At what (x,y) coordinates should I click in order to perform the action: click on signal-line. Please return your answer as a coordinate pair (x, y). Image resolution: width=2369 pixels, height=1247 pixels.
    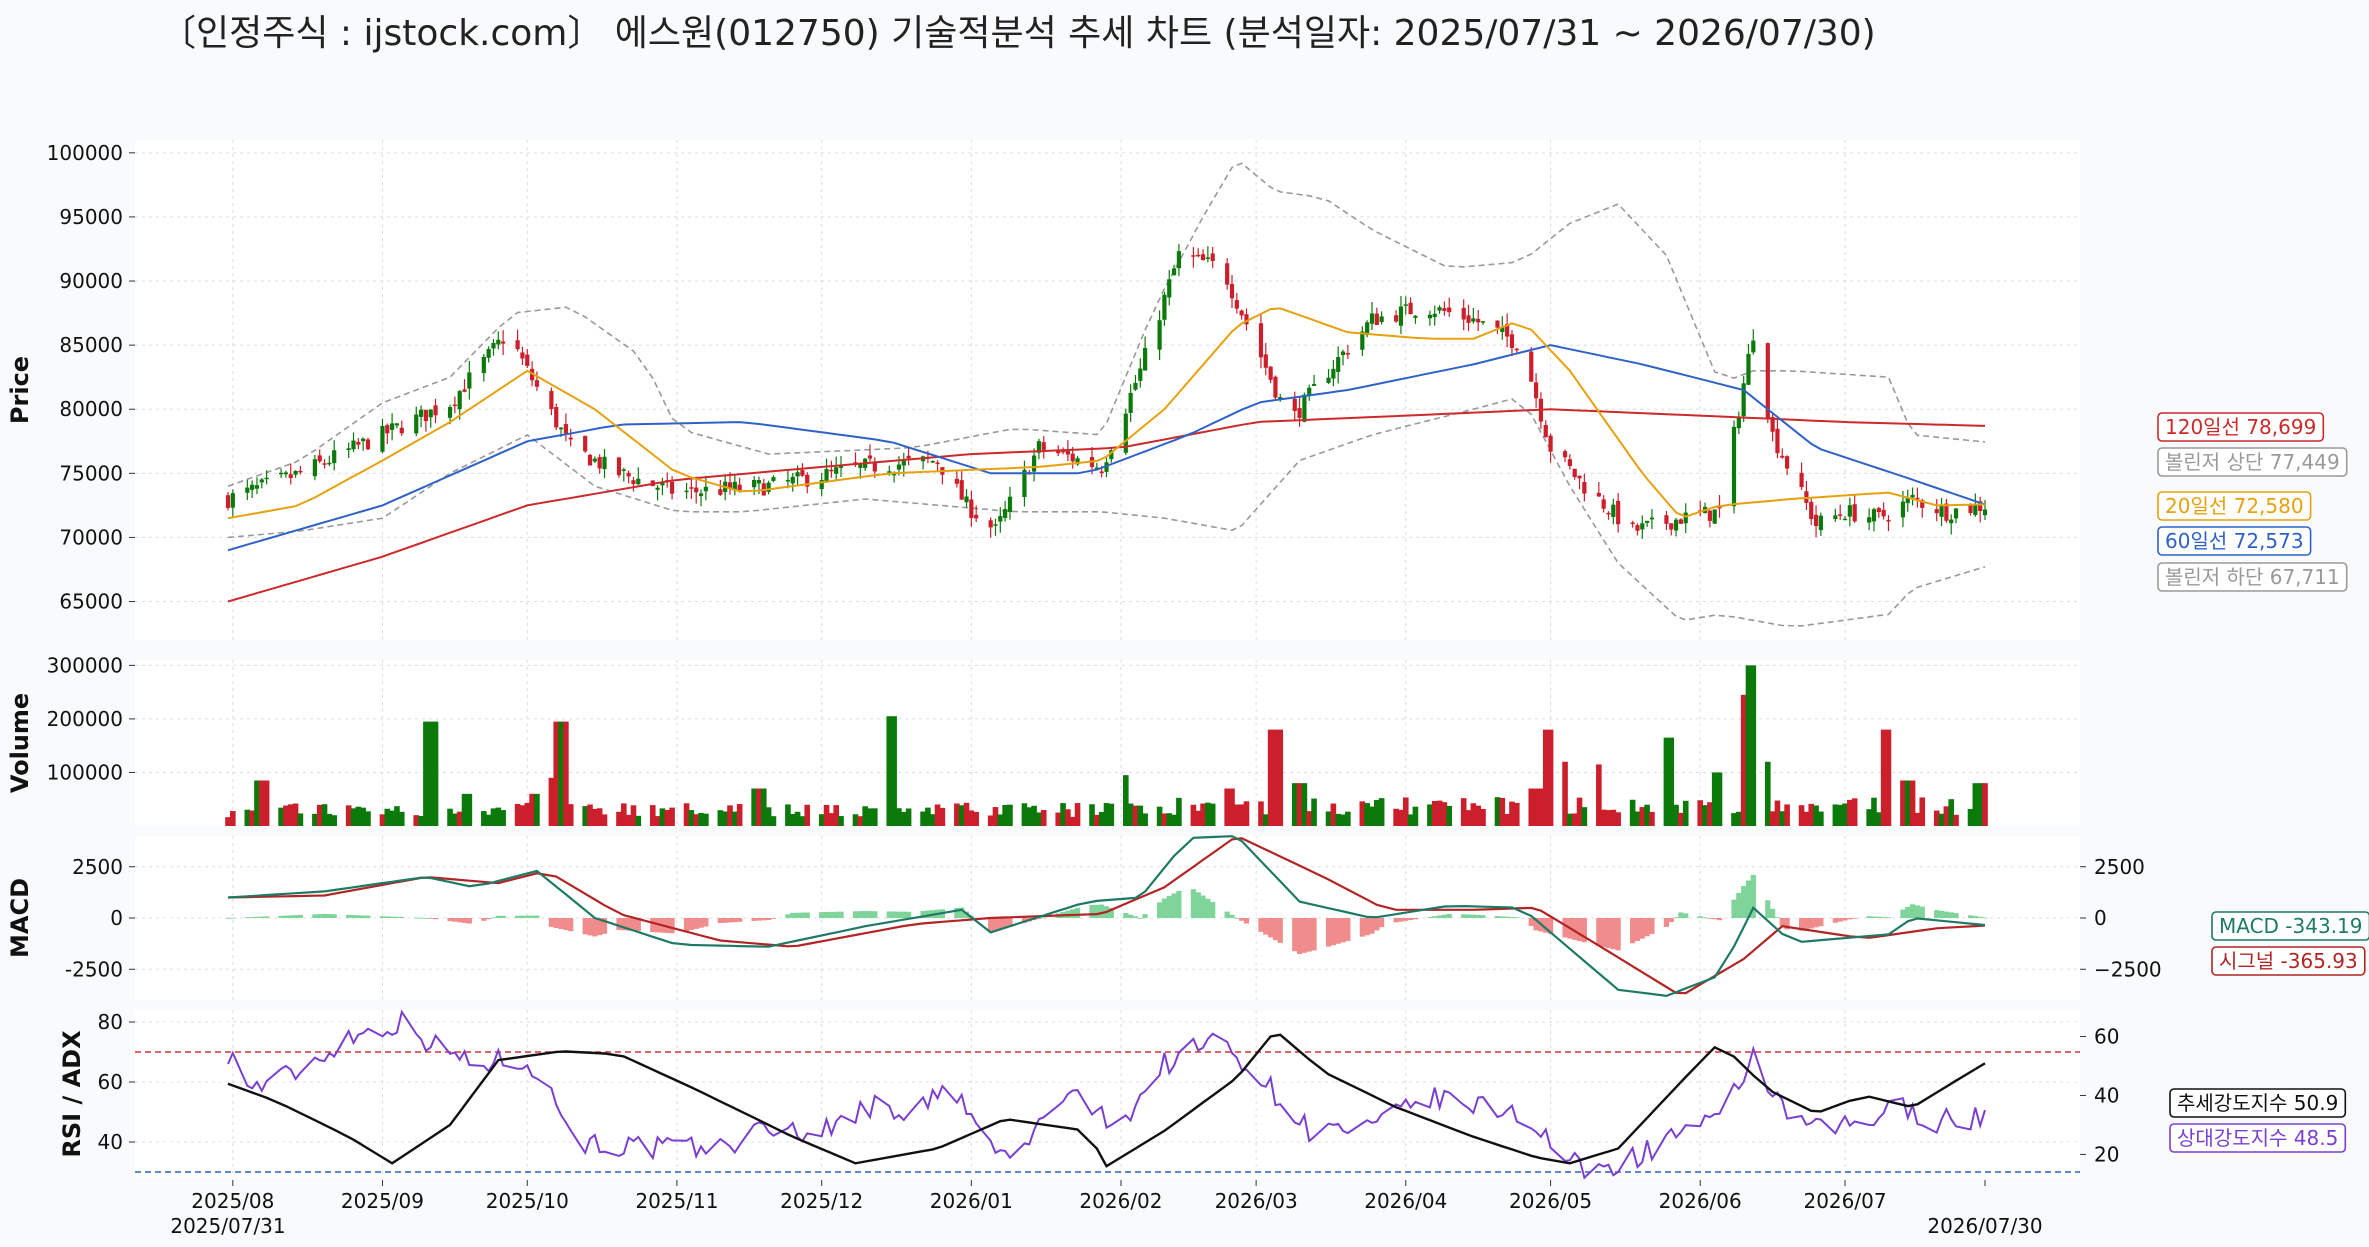
    Looking at the image, I should click on (1106, 916).